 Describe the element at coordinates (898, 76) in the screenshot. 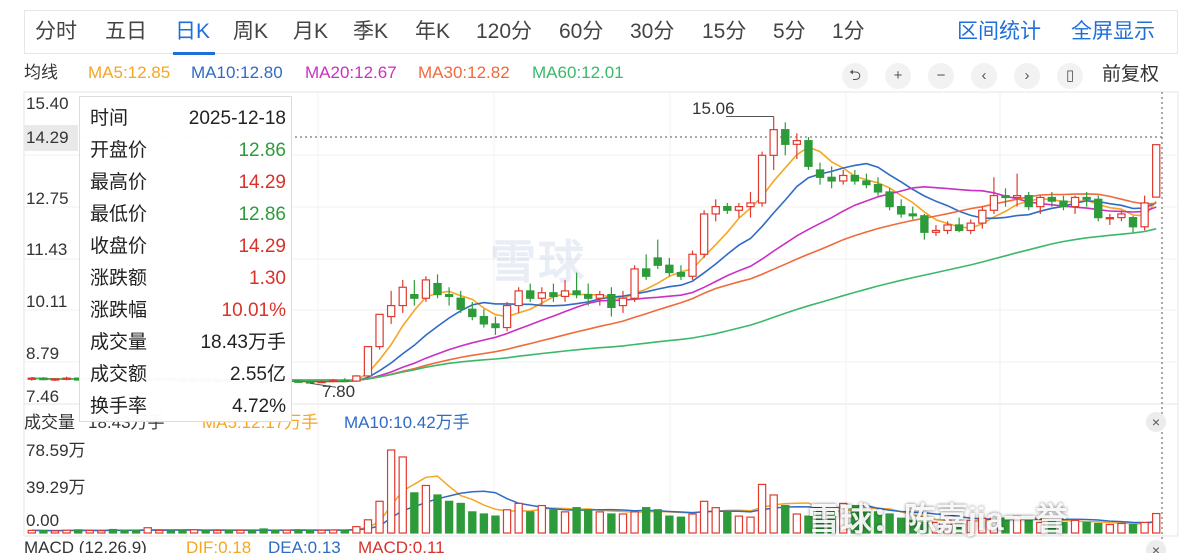

I see `zoom-in-icon: +` at that location.